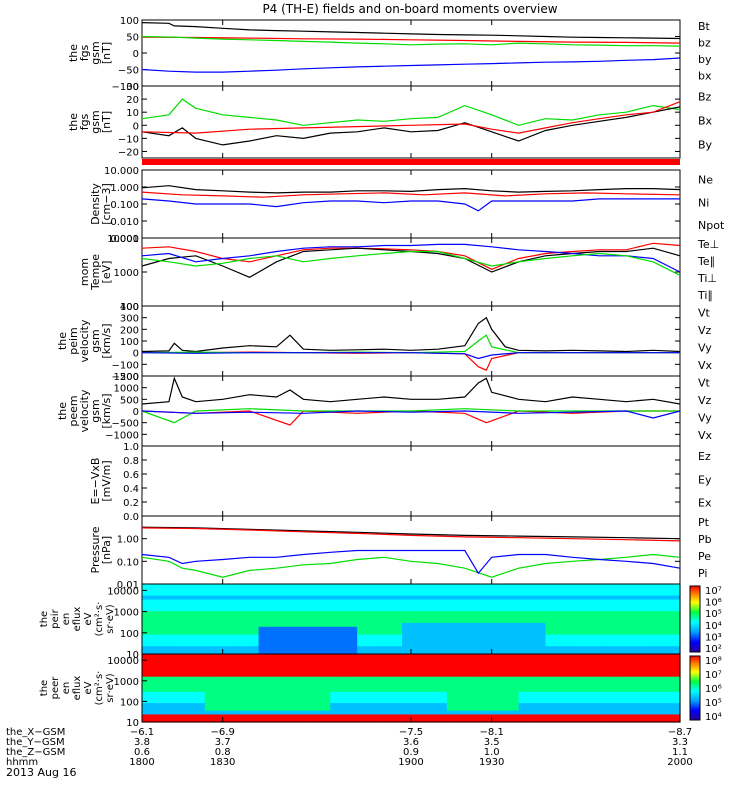 Image resolution: width=750 pixels, height=800 pixels. What do you see at coordinates (129, 330) in the screenshot?
I see `y-tick-label: 200` at bounding box center [129, 330].